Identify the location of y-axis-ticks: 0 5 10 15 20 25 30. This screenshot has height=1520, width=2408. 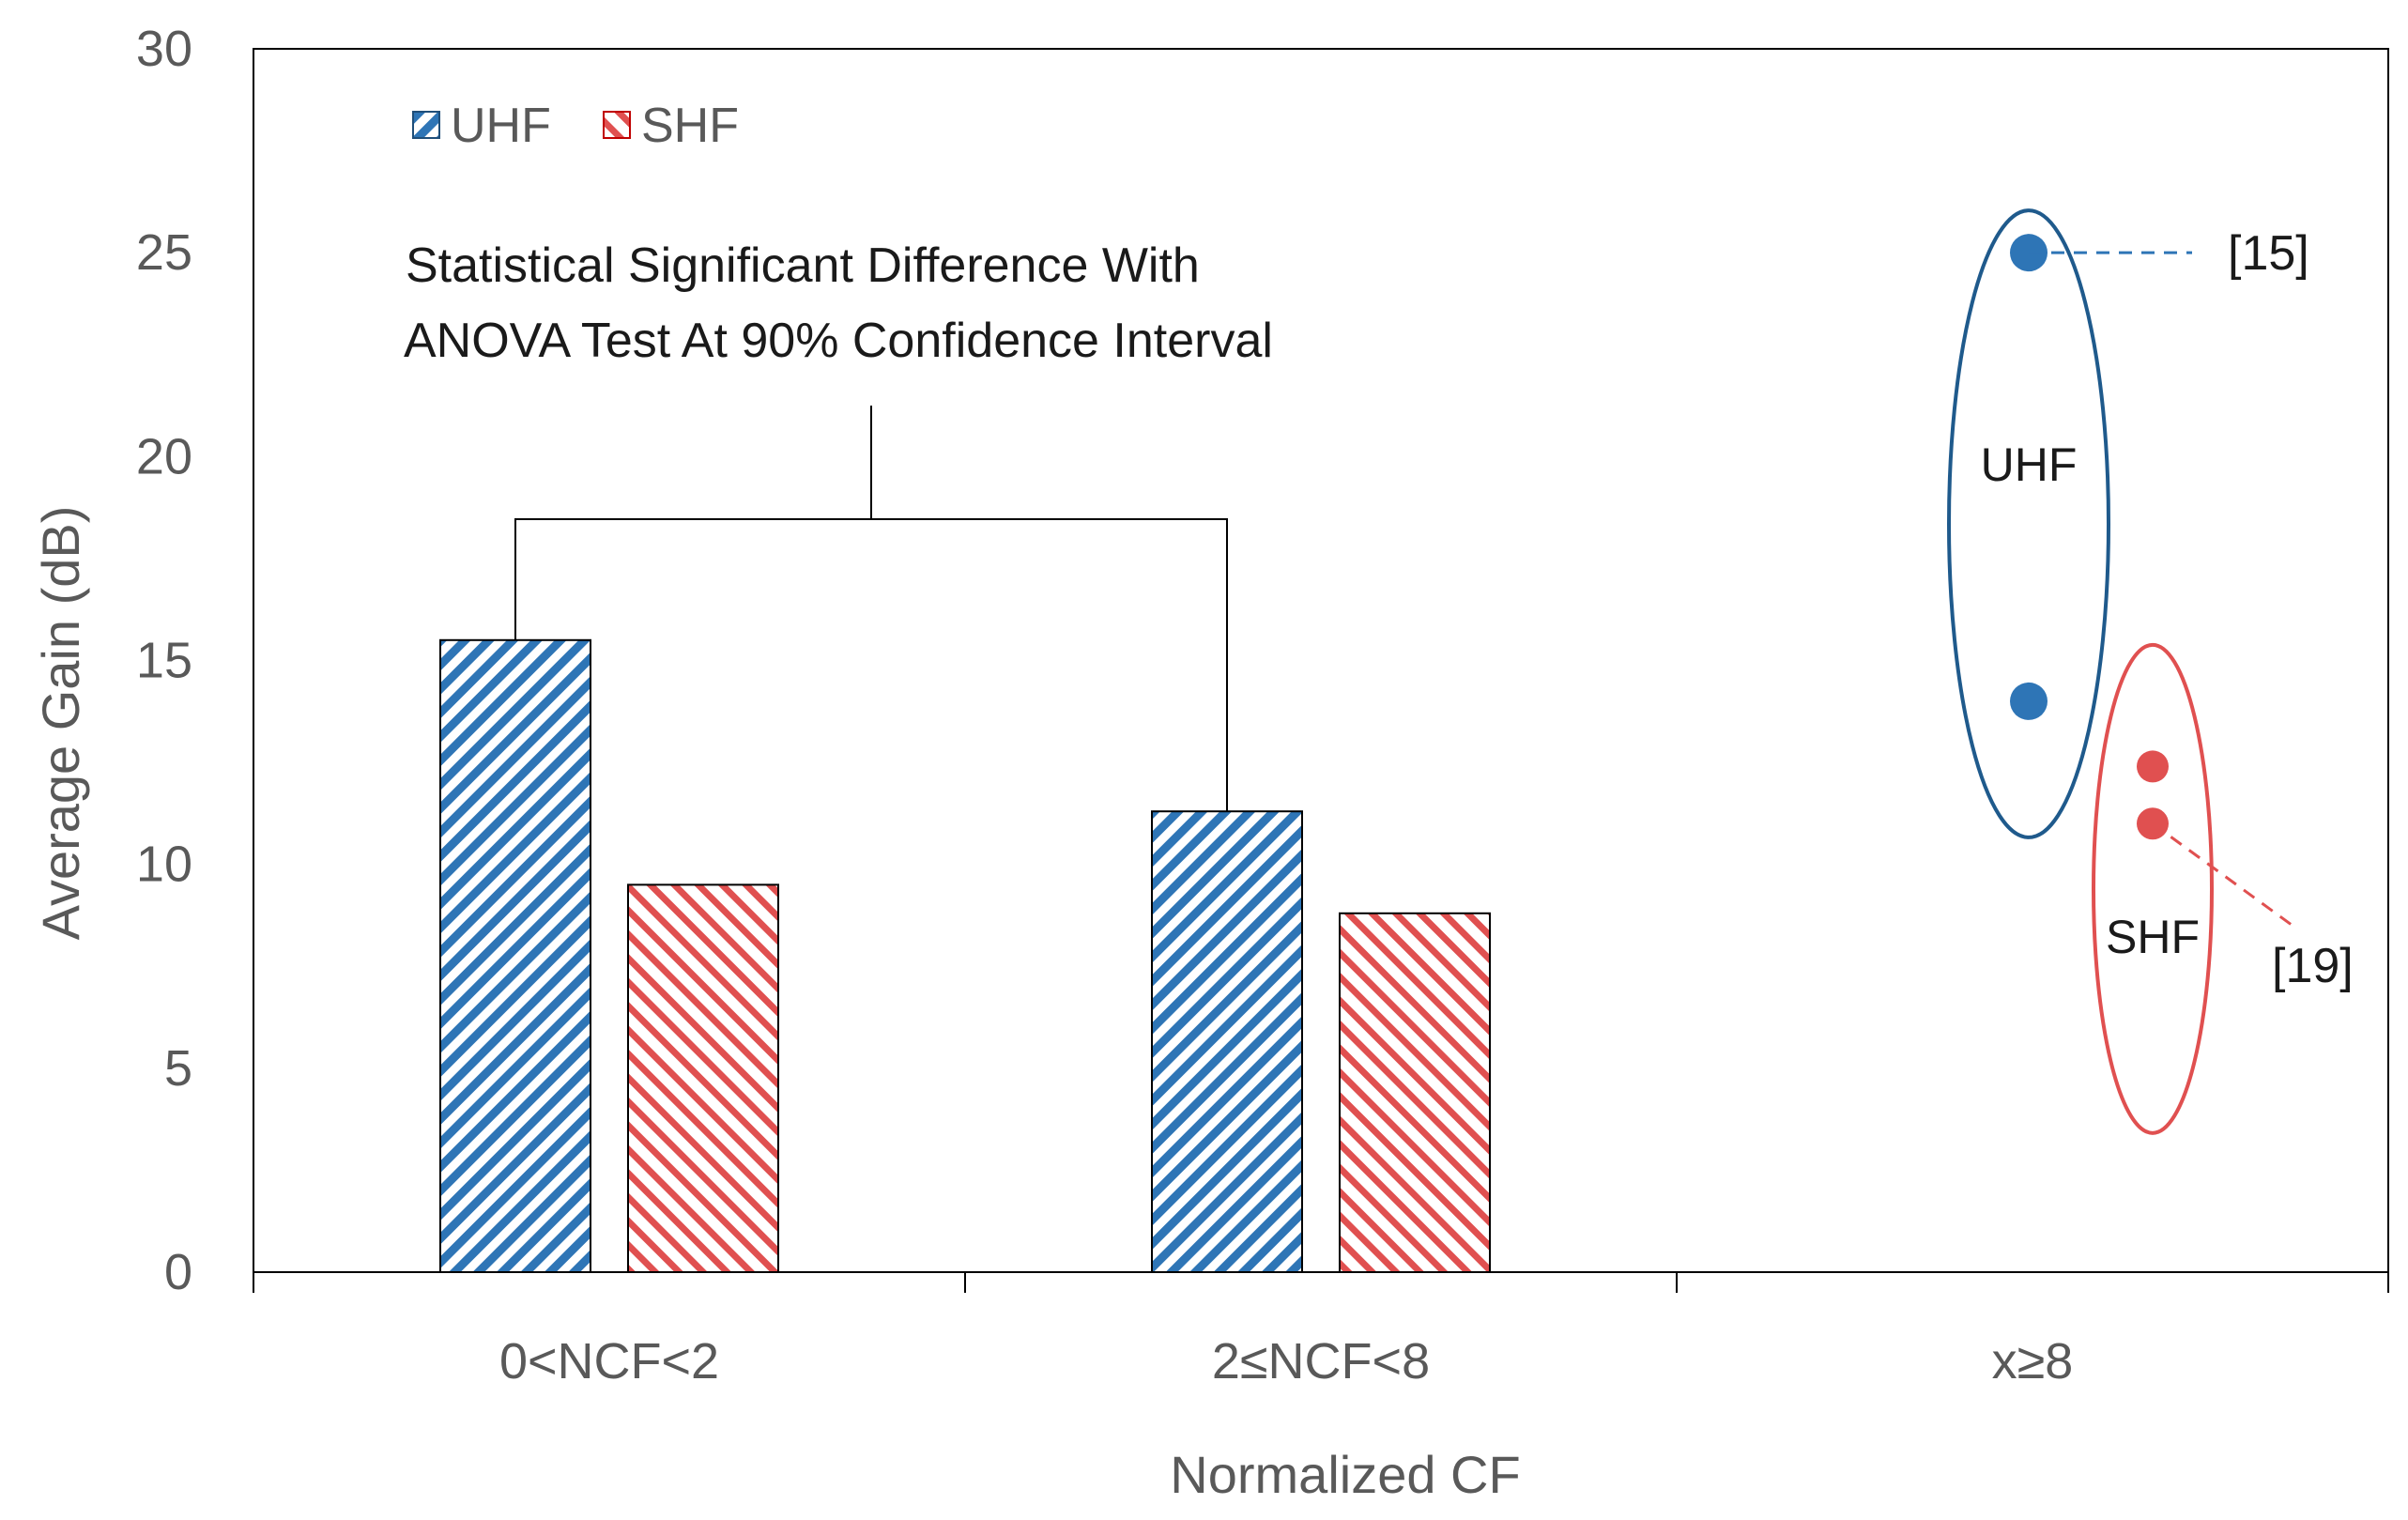
(164, 660).